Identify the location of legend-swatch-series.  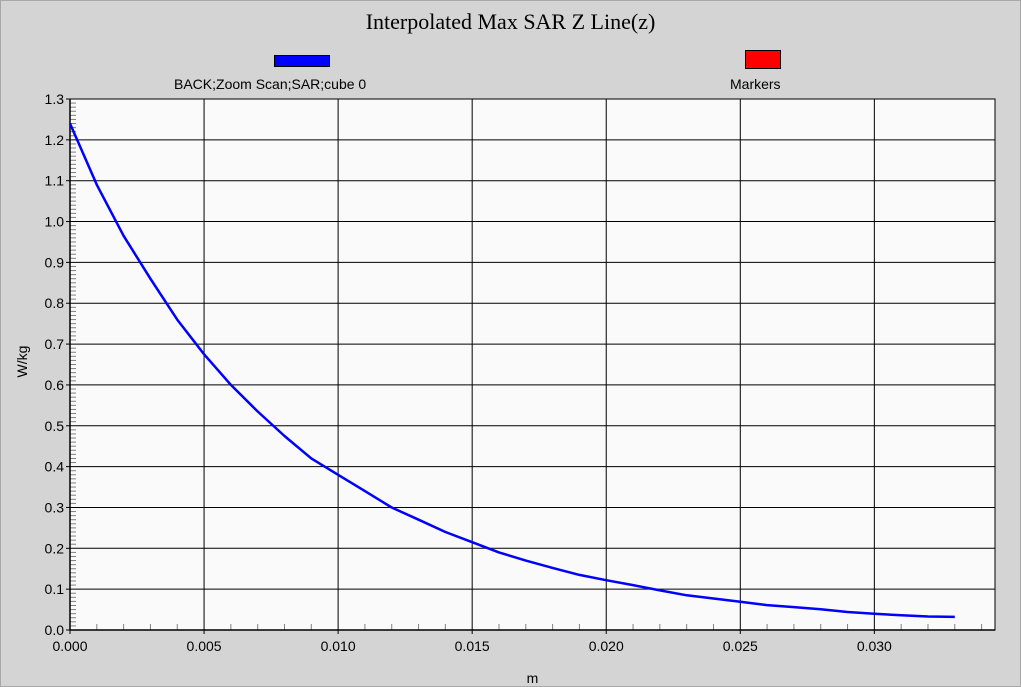
(302, 61).